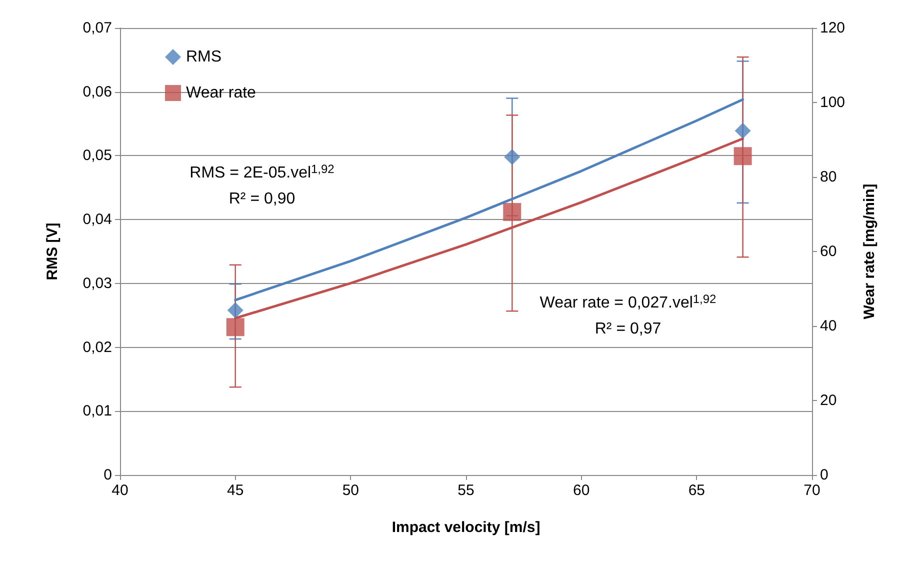 The image size is (914, 574). Describe the element at coordinates (351, 490) in the screenshot. I see `x-tick-label: 50` at that location.